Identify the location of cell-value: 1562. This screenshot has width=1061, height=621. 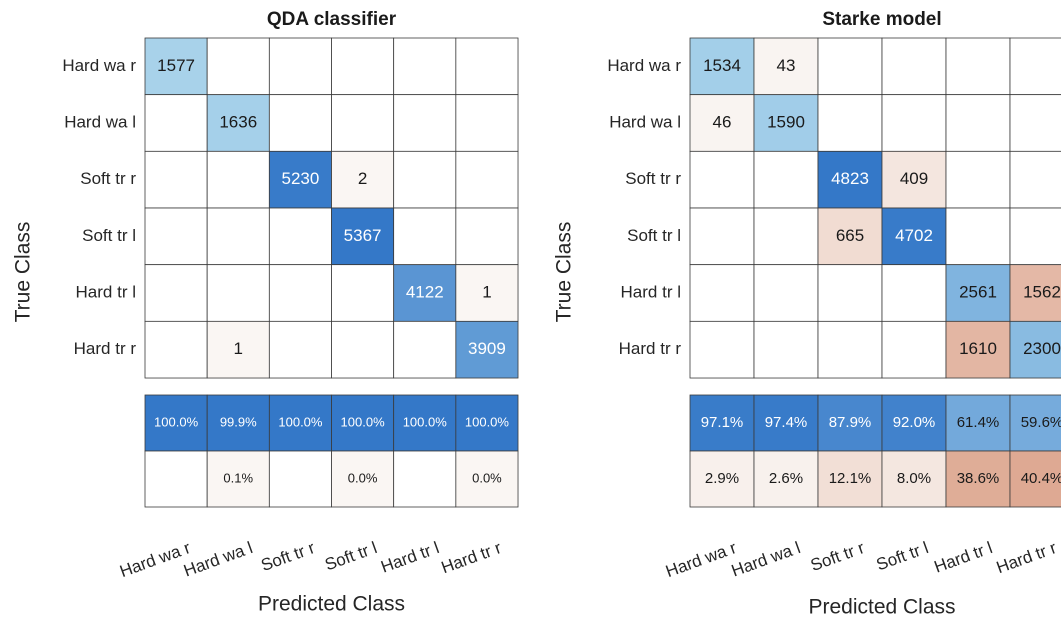
(1042, 291).